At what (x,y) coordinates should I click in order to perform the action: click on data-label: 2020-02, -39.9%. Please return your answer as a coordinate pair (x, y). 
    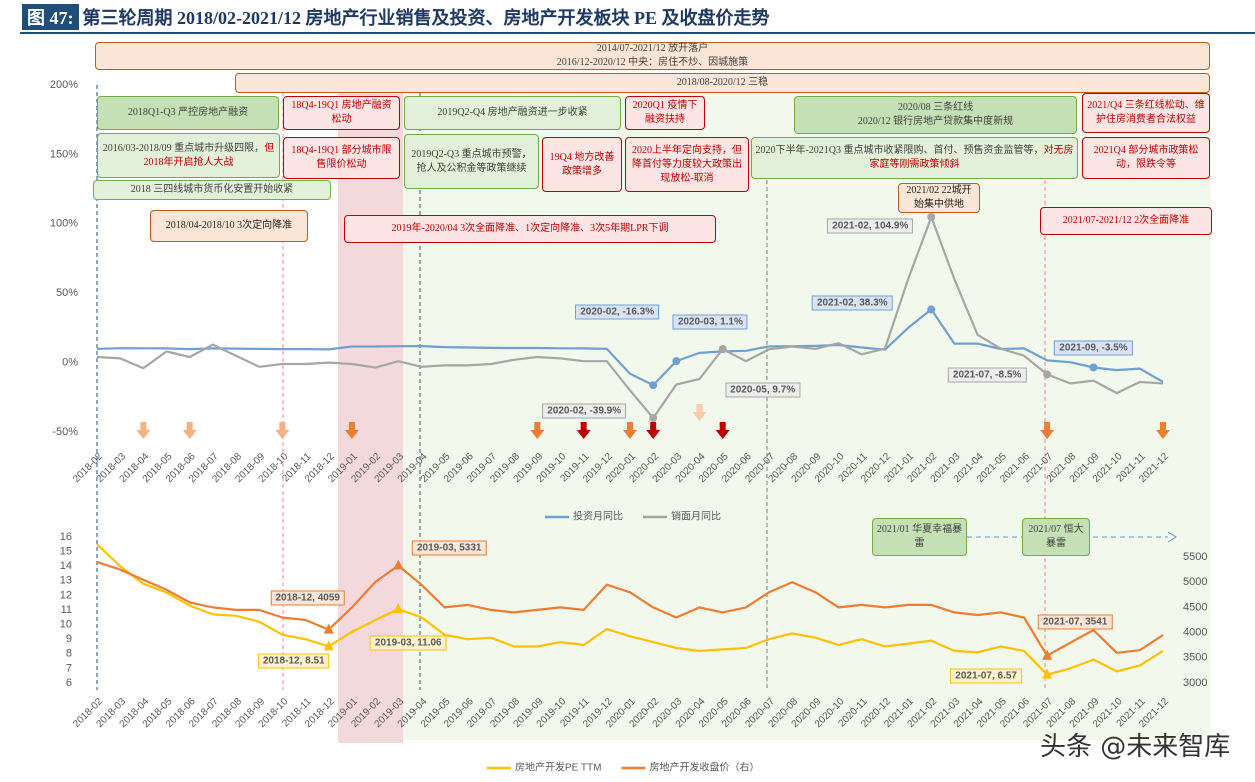
    Looking at the image, I should click on (584, 411).